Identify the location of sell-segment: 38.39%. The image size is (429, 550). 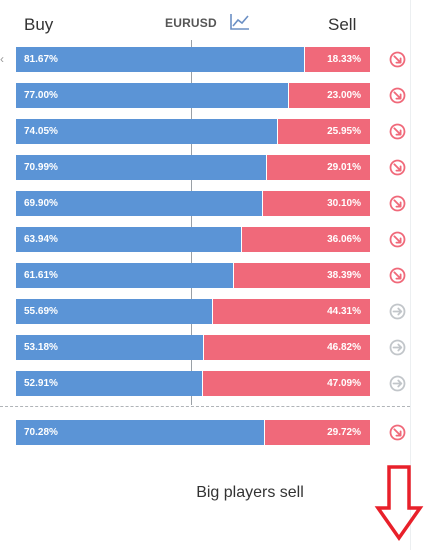
(302, 275).